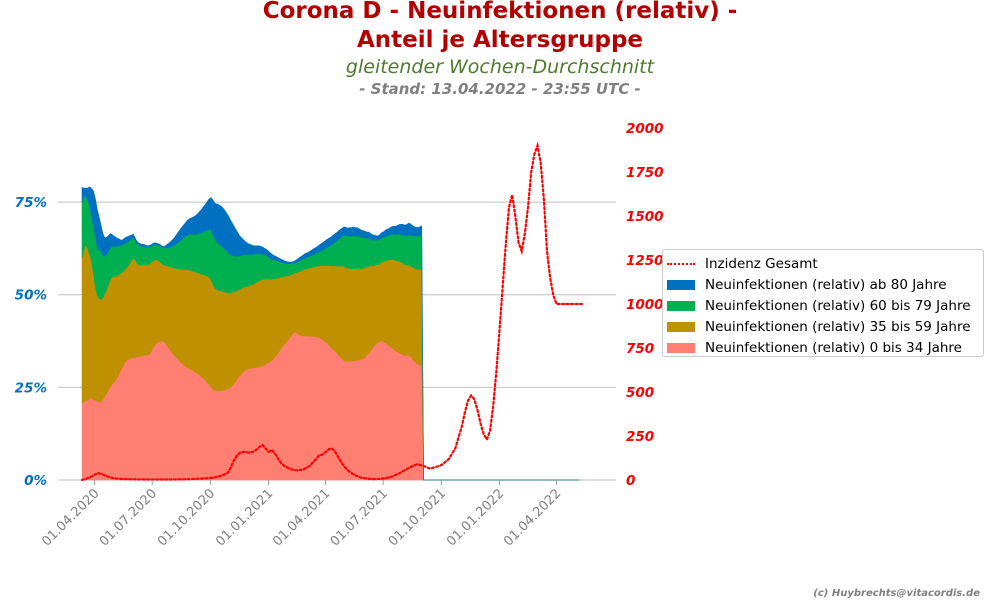  I want to click on legend-item-35-59: Neuinfektionen (relativ) 35 bis 59 Jahre, so click(825, 326).